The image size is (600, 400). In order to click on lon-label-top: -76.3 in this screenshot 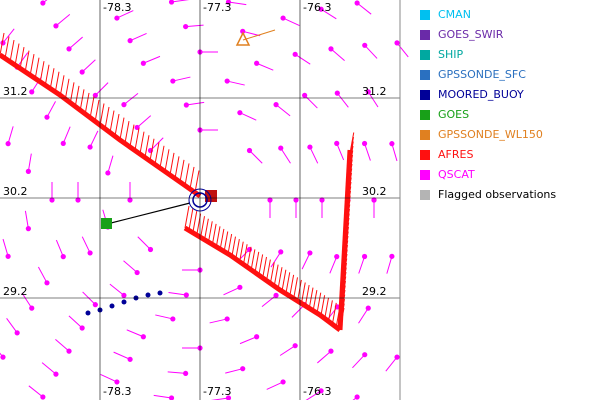, I will do `click(317, 7)`.